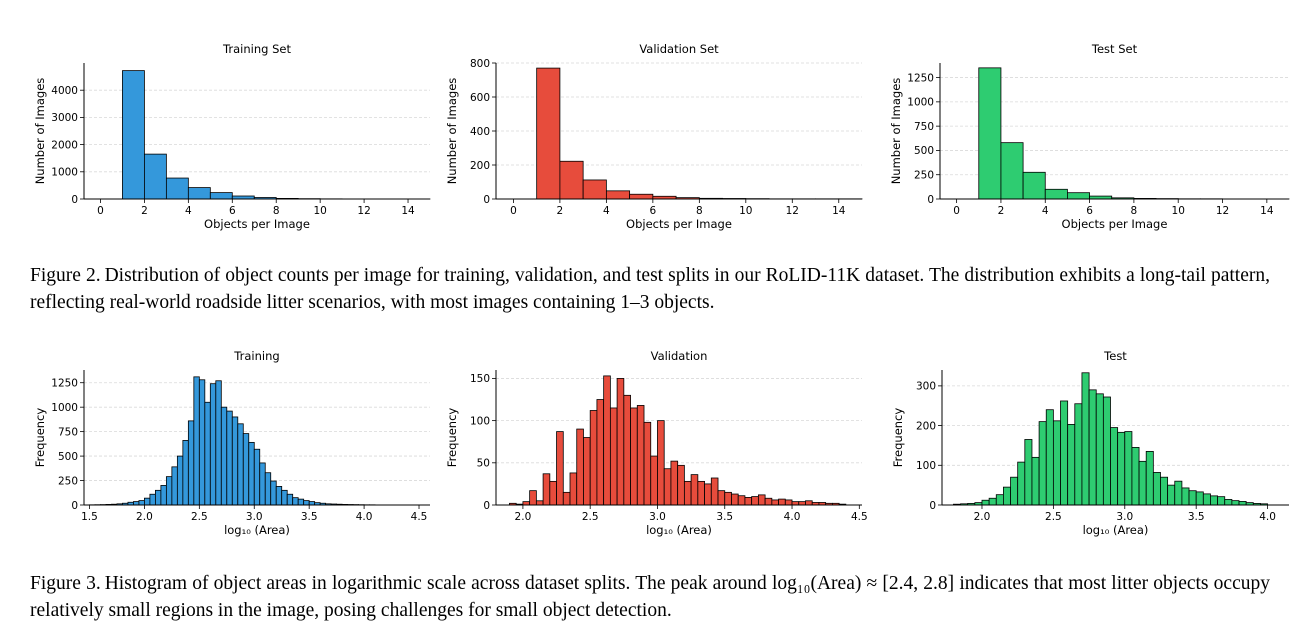 Image resolution: width=1297 pixels, height=640 pixels. What do you see at coordinates (64, 145) in the screenshot?
I see `y-tick-label: 2000` at bounding box center [64, 145].